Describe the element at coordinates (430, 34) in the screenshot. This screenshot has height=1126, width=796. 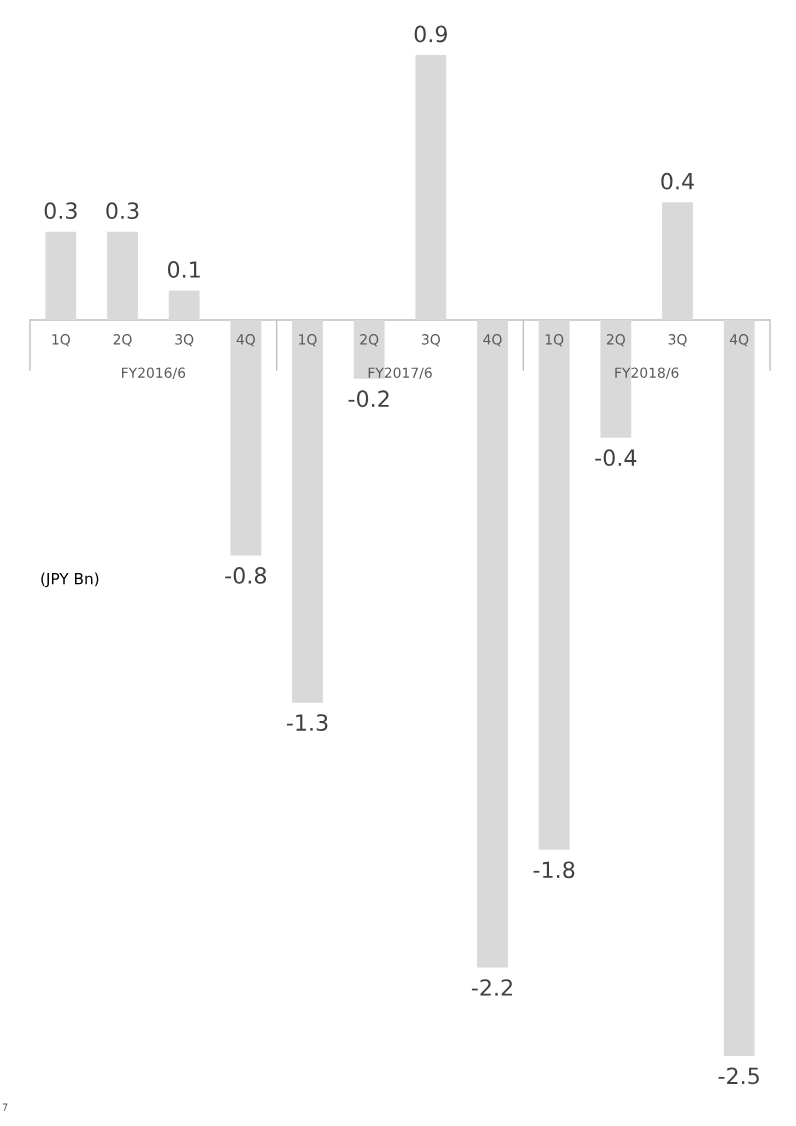
I see `data-label: 0.9` at that location.